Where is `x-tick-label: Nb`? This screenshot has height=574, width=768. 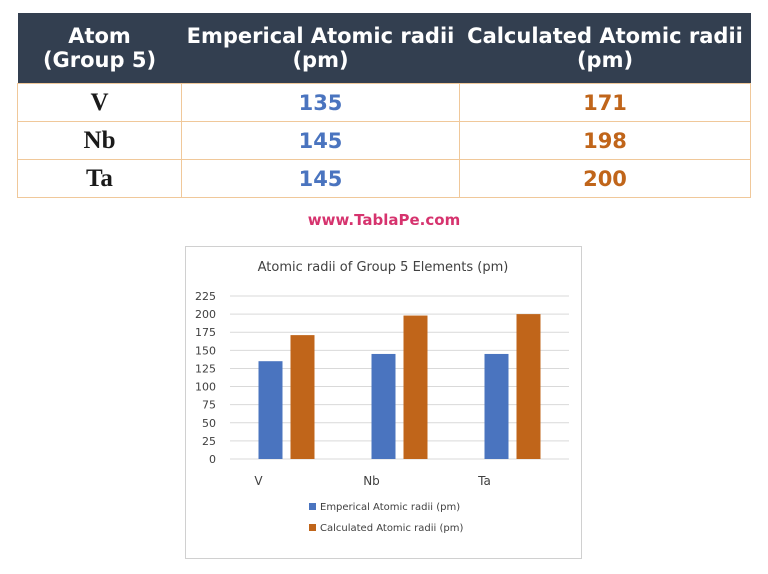 x-tick-label: Nb is located at coordinates (371, 481).